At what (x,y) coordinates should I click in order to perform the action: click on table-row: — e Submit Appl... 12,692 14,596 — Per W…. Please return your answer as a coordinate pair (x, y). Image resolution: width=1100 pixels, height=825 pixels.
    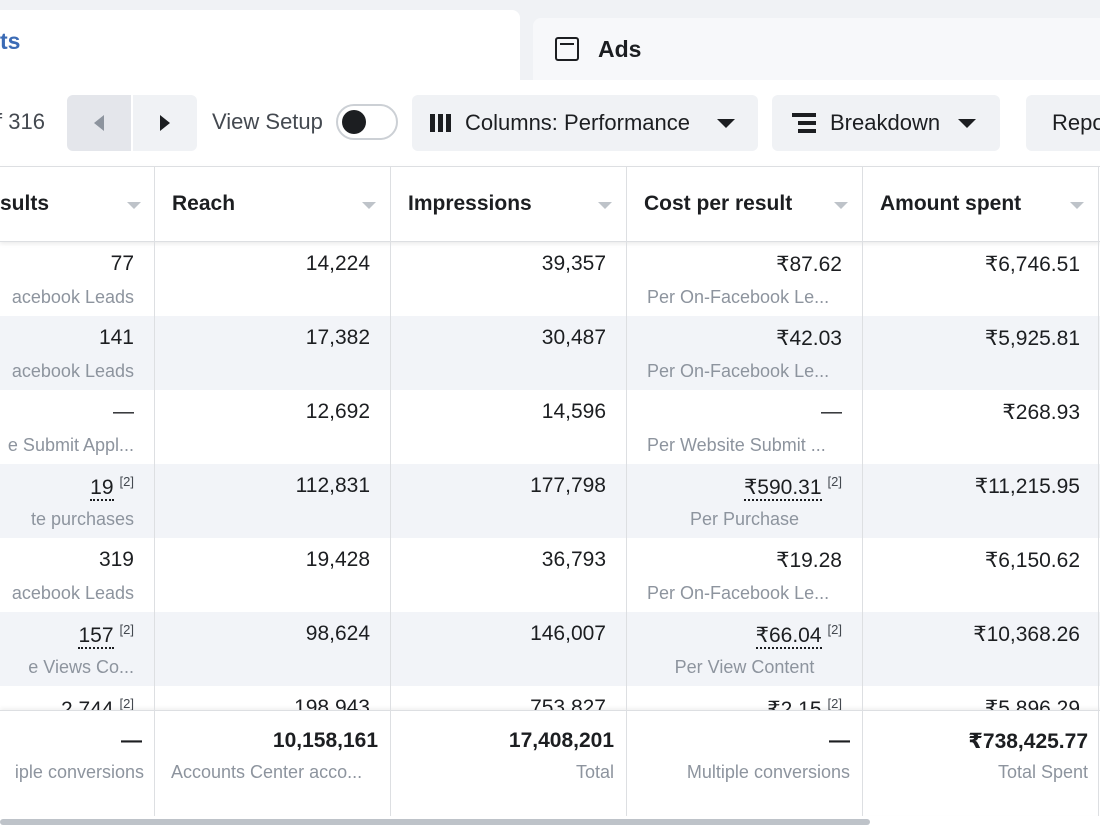
    Looking at the image, I should click on (550, 427).